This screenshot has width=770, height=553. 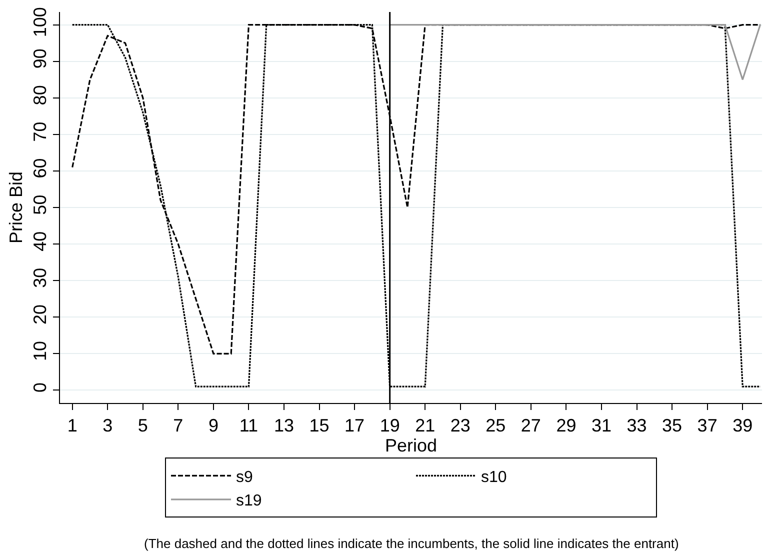 What do you see at coordinates (354, 426) in the screenshot?
I see `x-tick-label: 17` at bounding box center [354, 426].